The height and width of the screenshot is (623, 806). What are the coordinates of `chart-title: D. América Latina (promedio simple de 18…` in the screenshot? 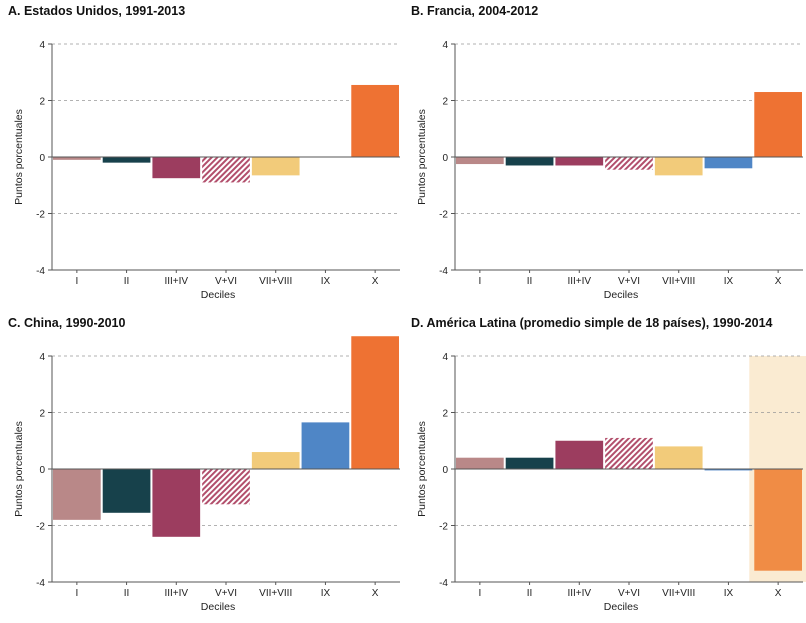 It's located at (592, 323).